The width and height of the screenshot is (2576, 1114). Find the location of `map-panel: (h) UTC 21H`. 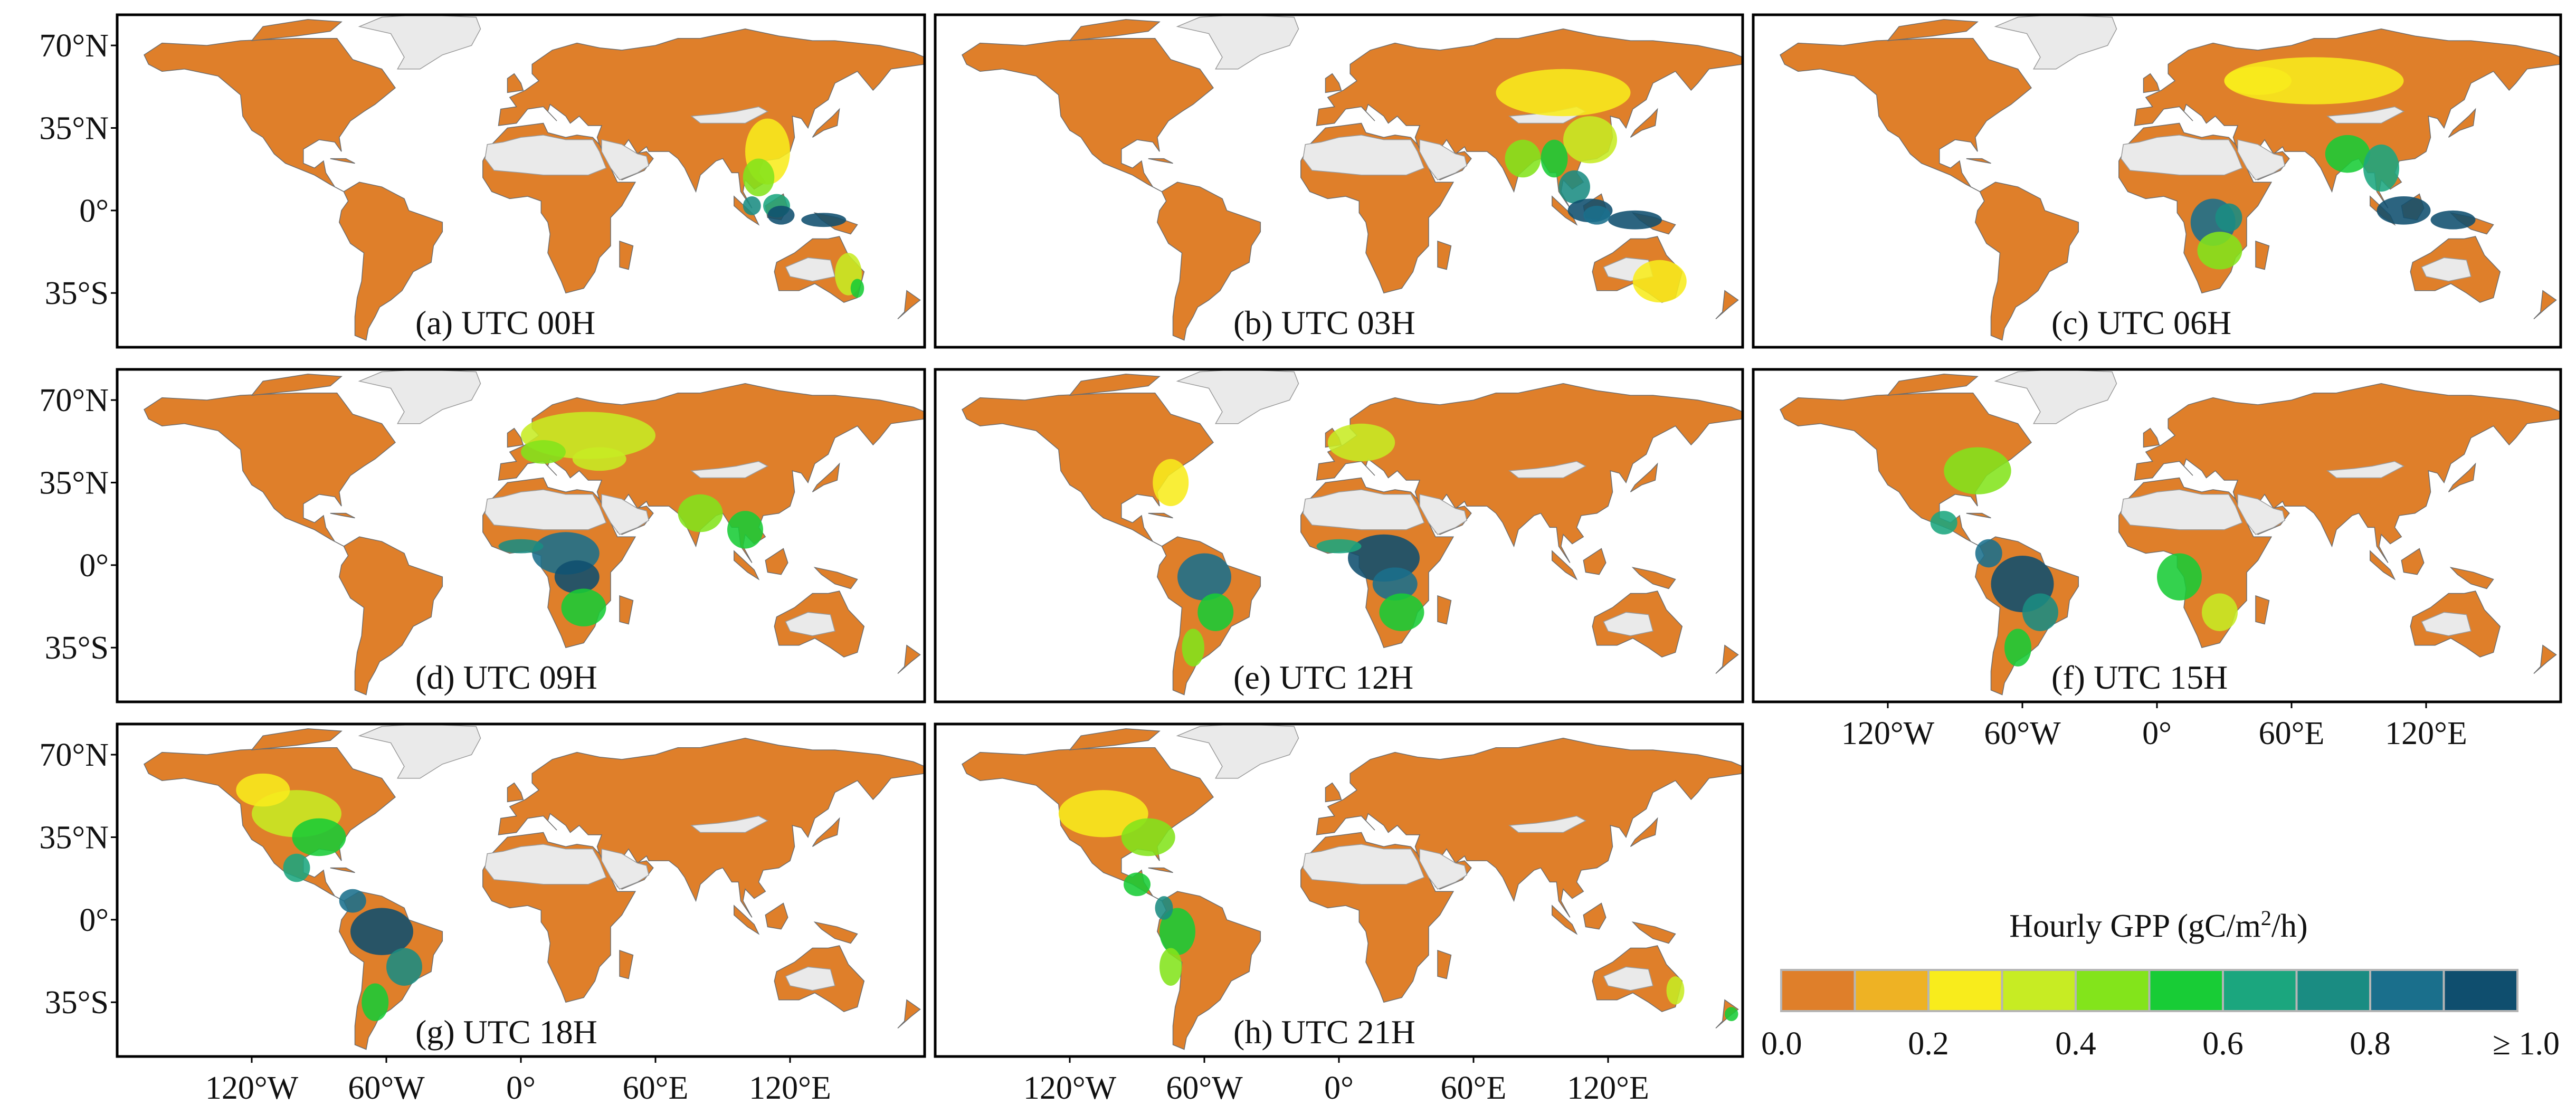

map-panel: (h) UTC 21H is located at coordinates (1339, 890).